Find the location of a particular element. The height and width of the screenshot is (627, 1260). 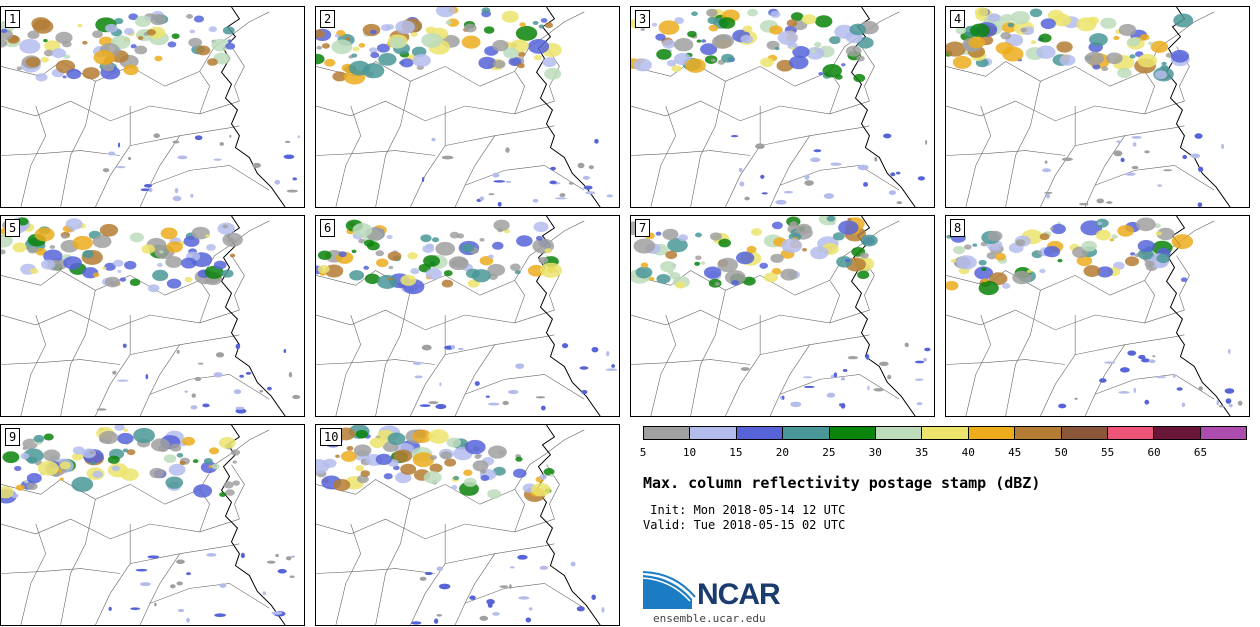

reflectivity-colorbar is located at coordinates (945, 433).